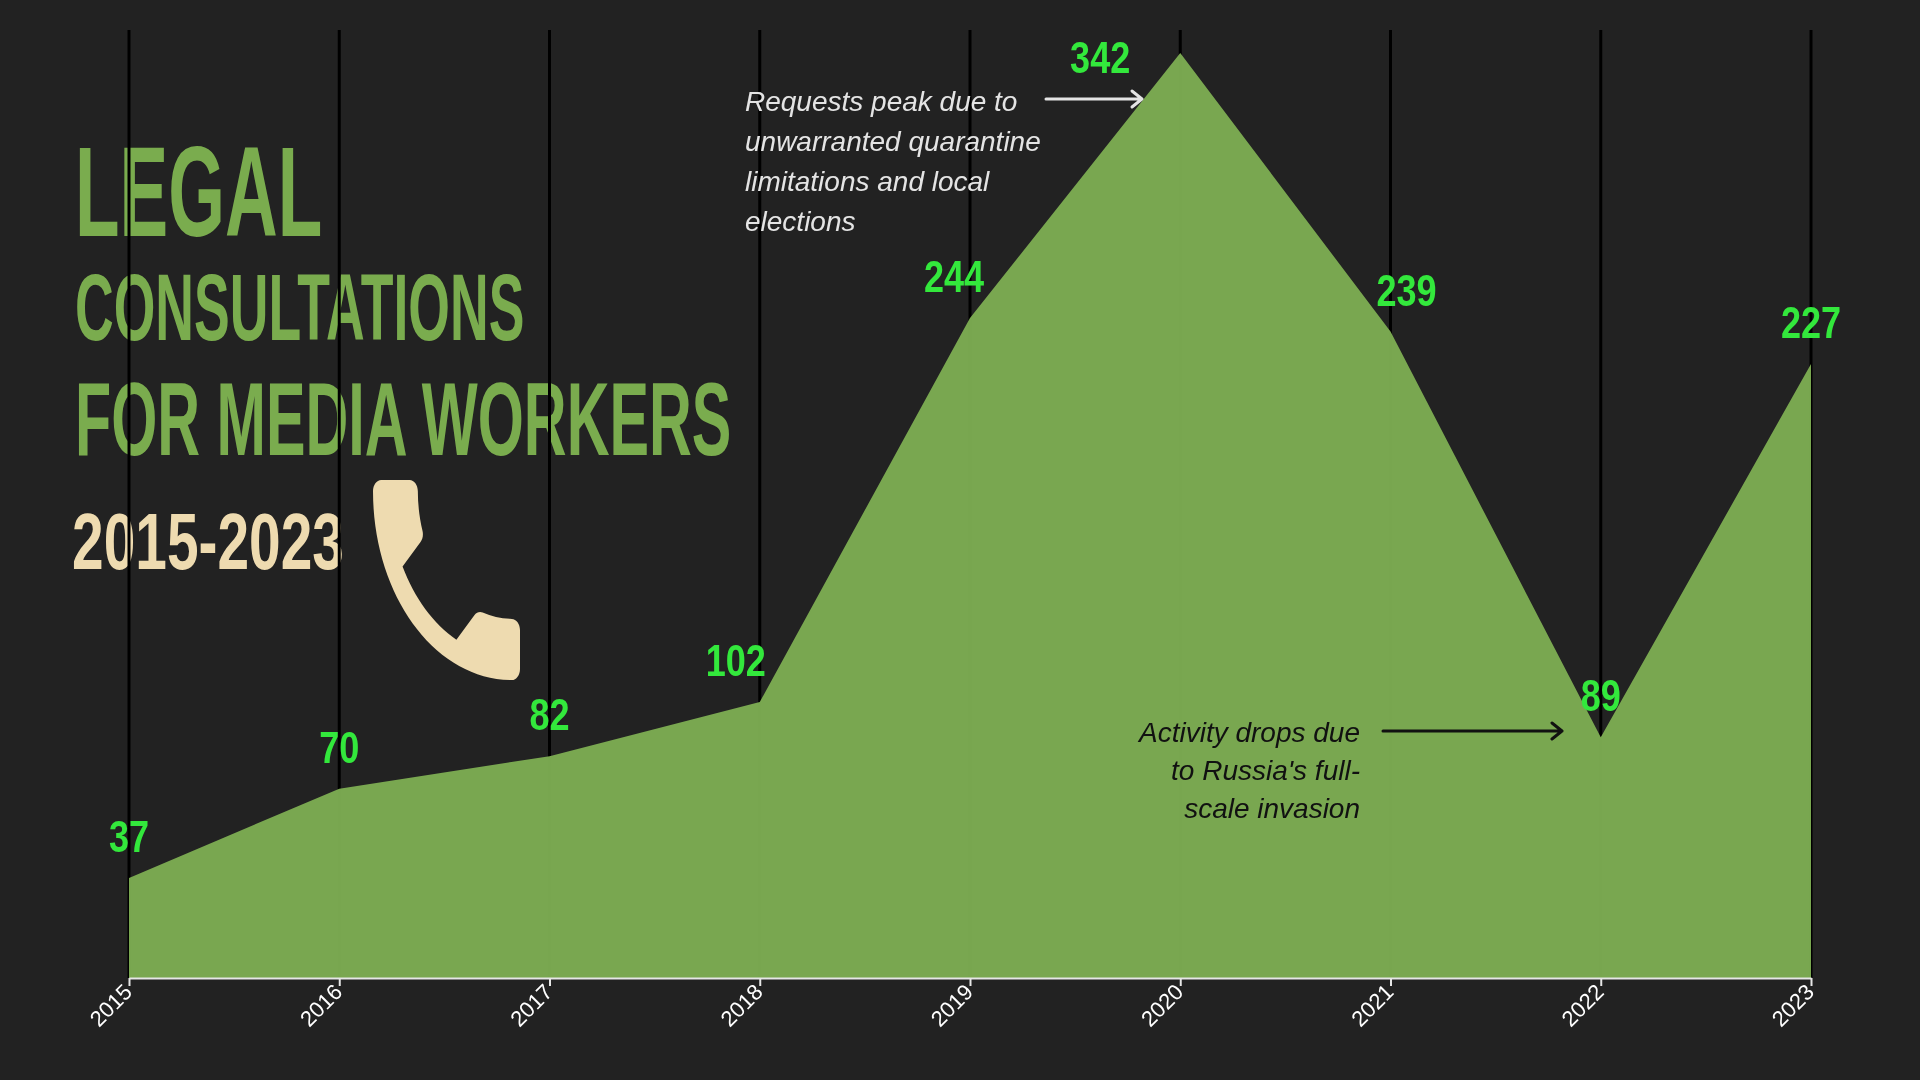 This screenshot has height=1080, width=1920. I want to click on data-label: 37, so click(129, 837).